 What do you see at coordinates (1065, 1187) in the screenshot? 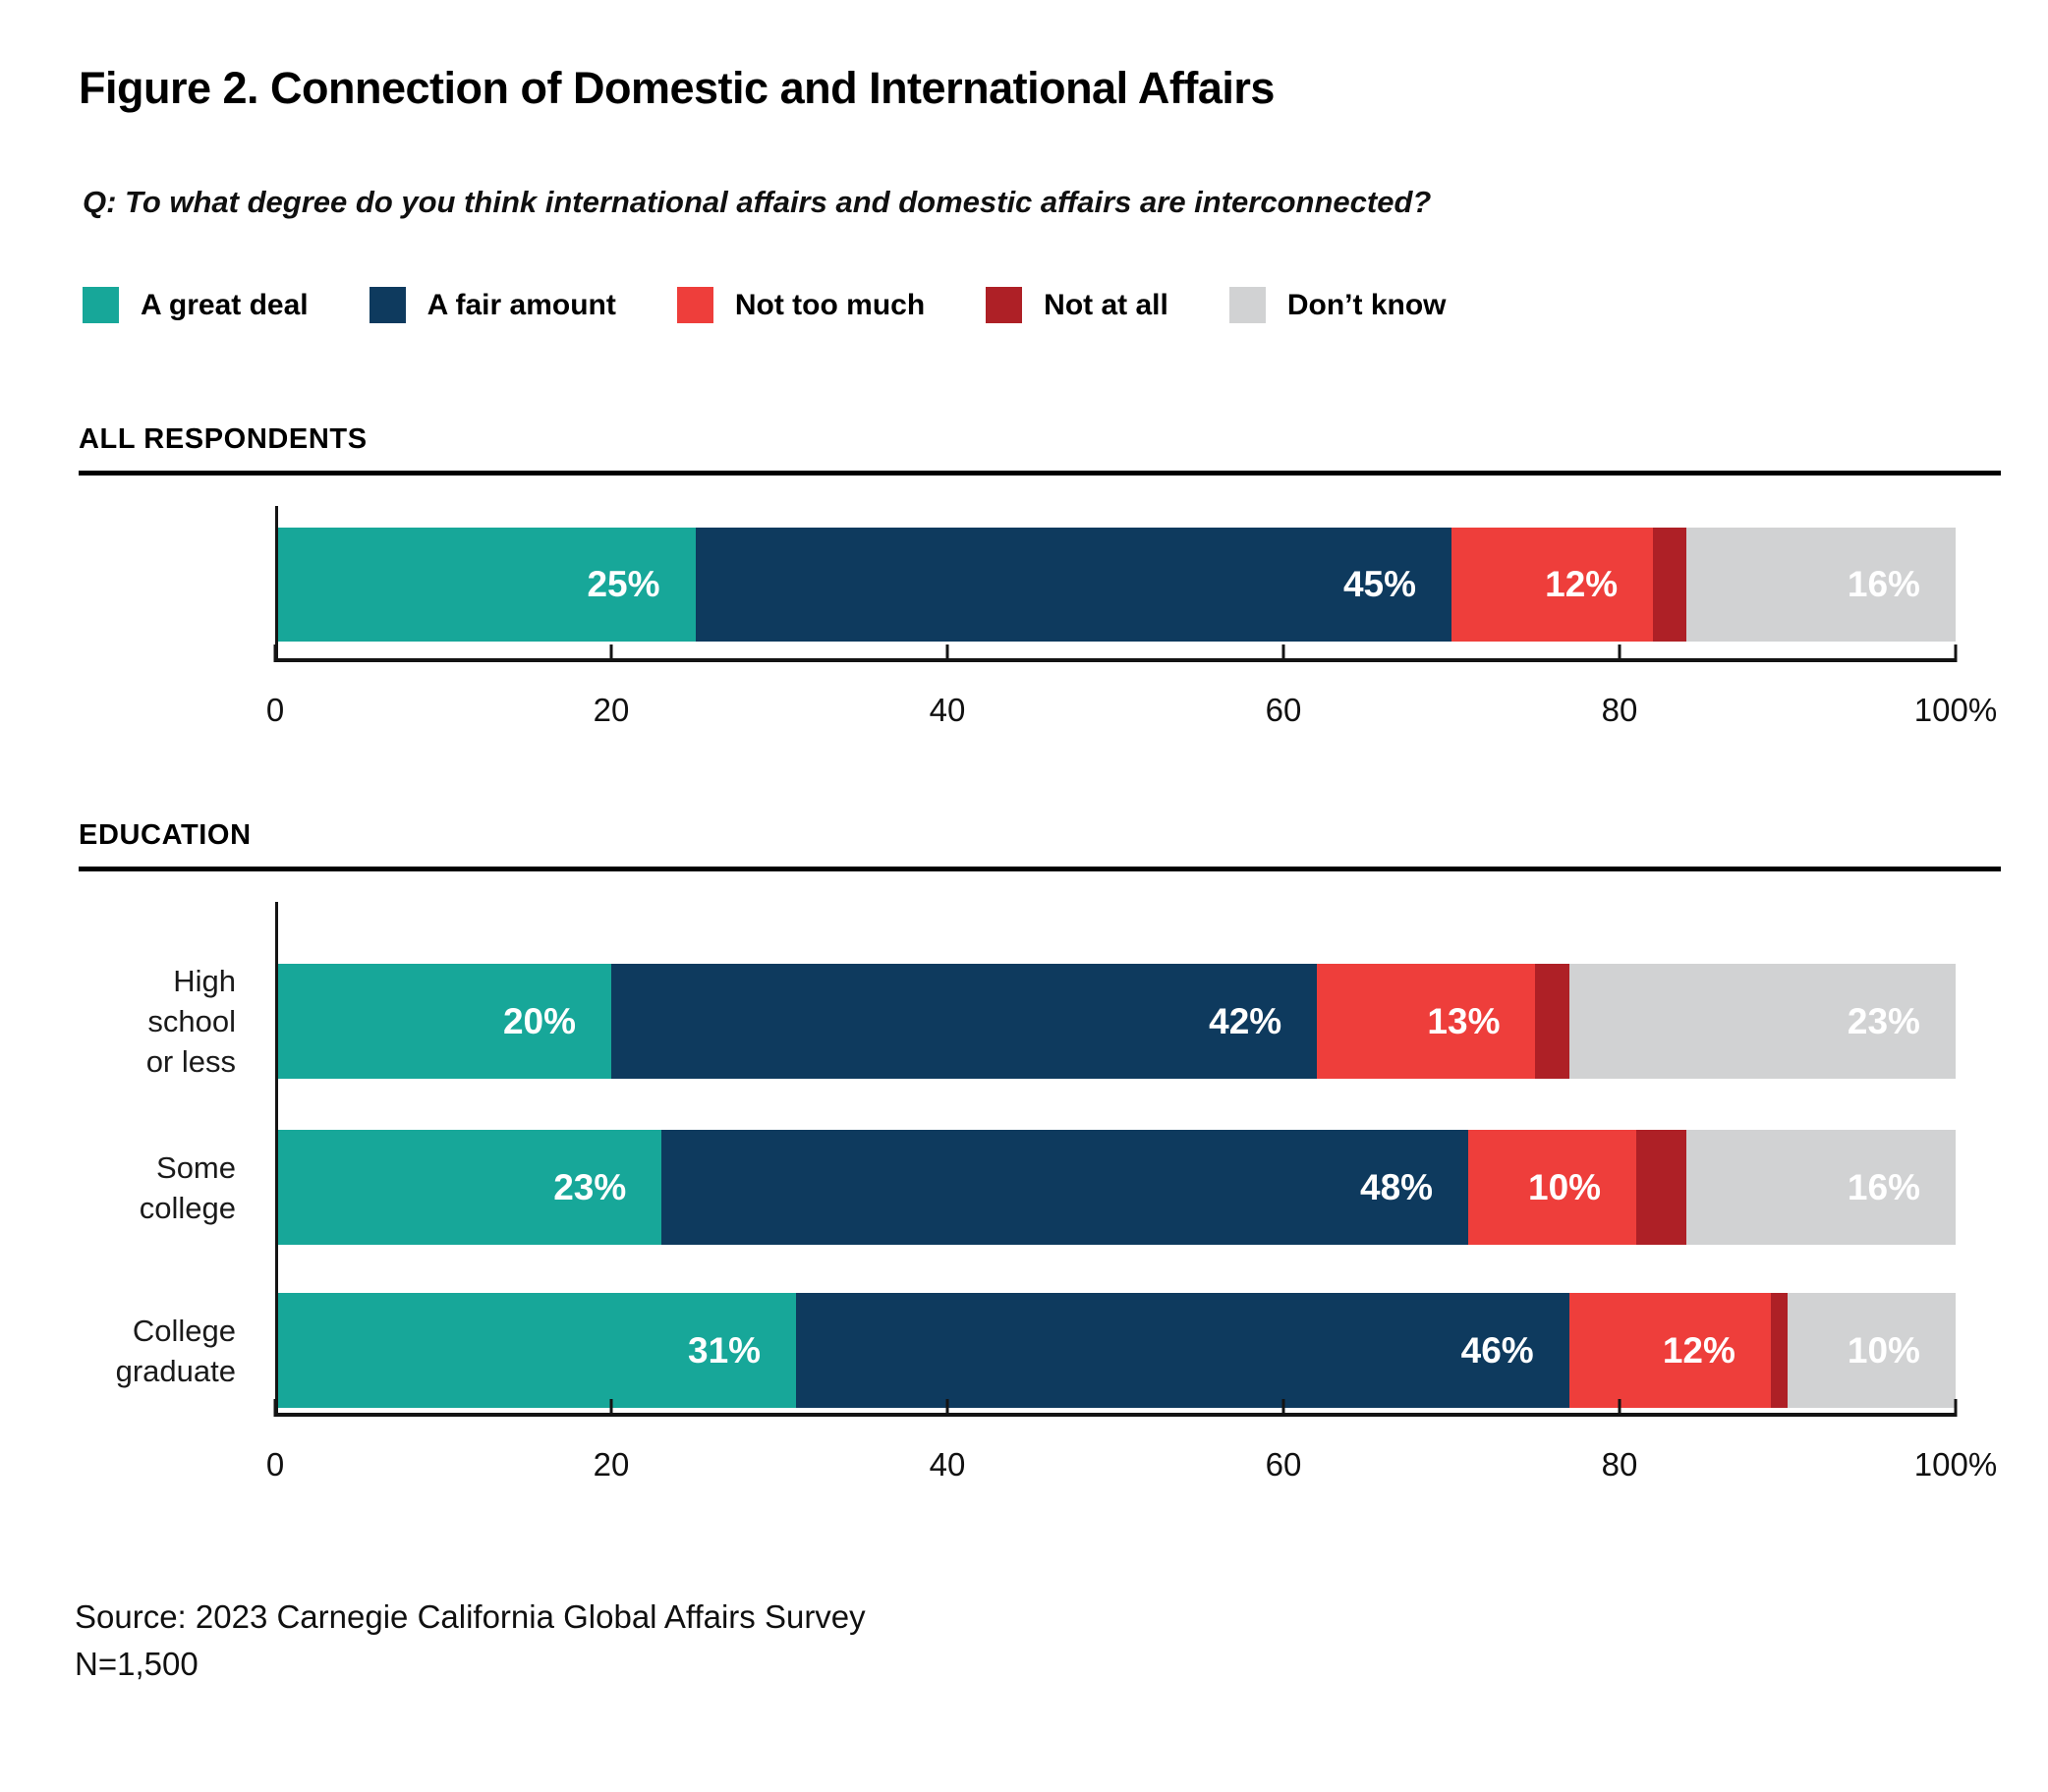
I see `bar-segment-a-fair-amount: 48%` at bounding box center [1065, 1187].